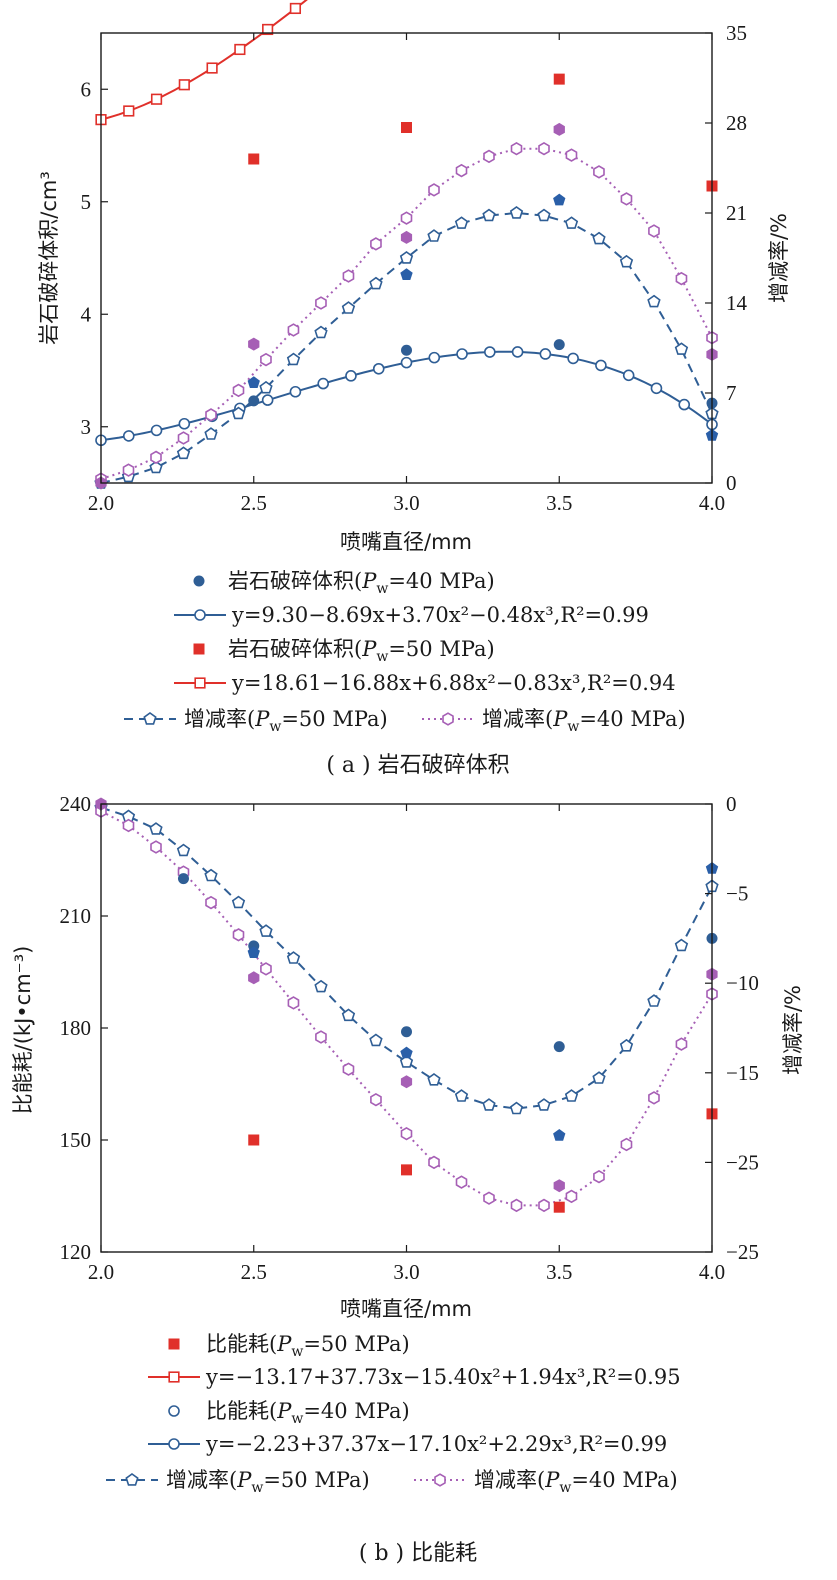 The width and height of the screenshot is (837, 1580). I want to click on panel-b-y2tick-label: 0, so click(731, 804).